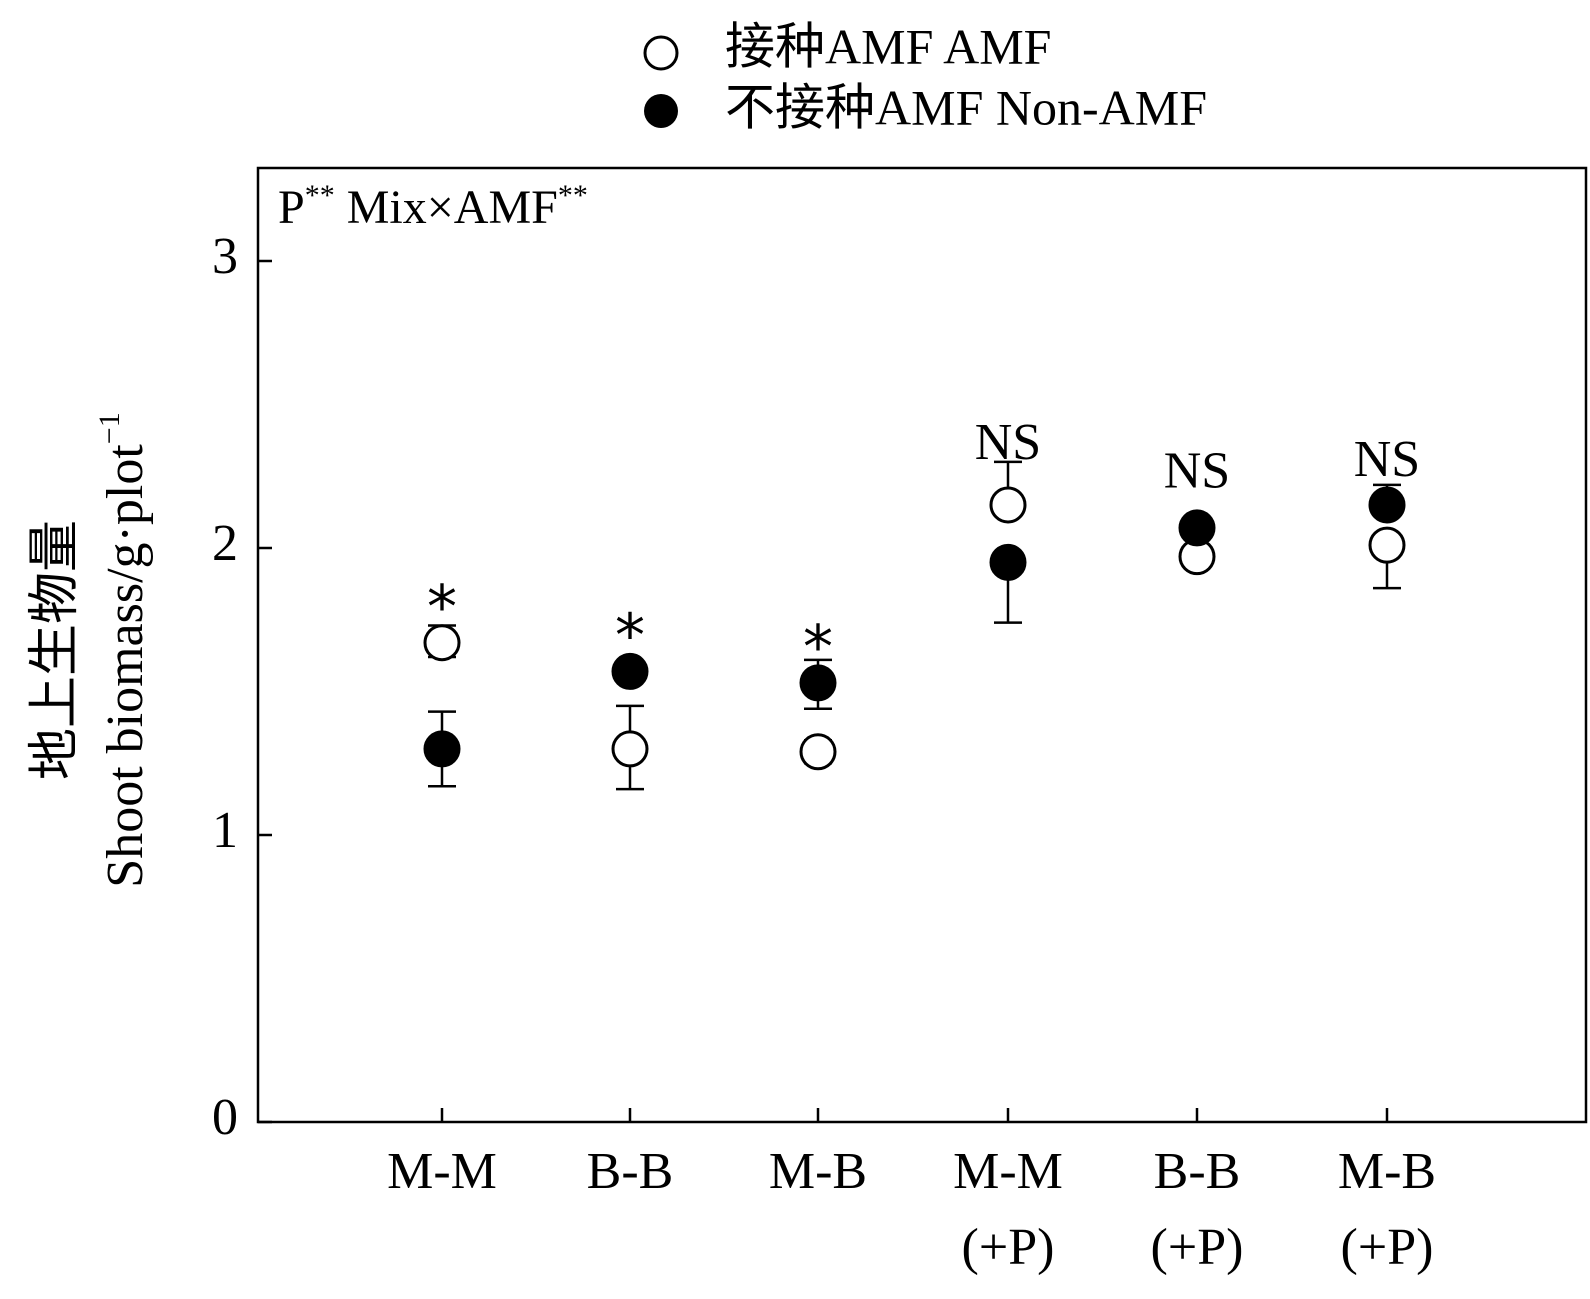 The height and width of the screenshot is (1299, 1590). I want to click on y-tick-label-0: 0, so click(225, 1117).